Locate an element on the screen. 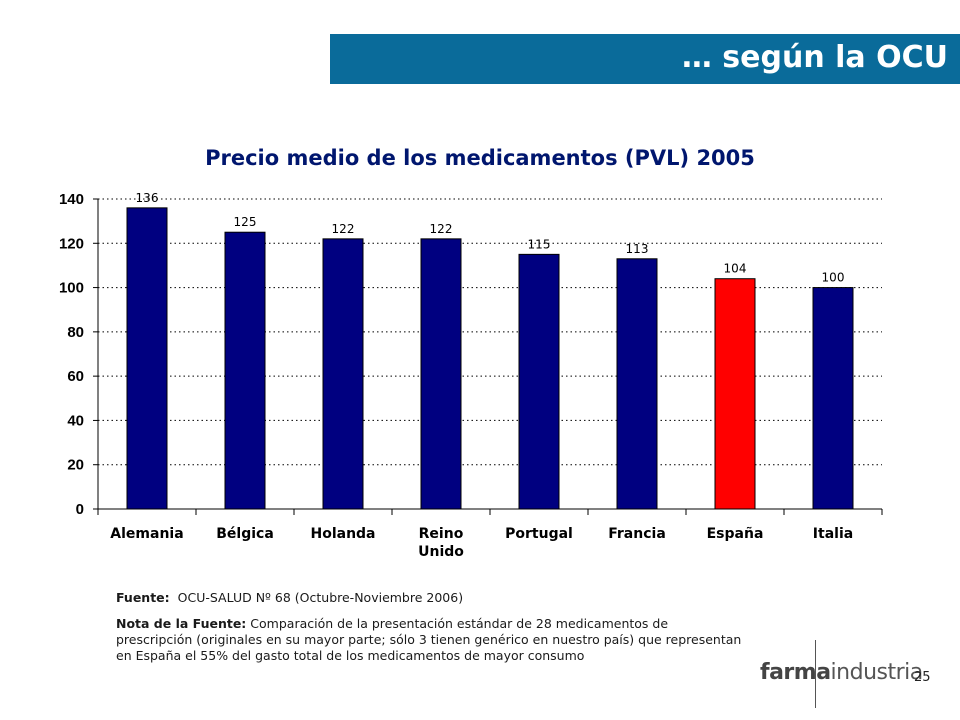  category-label-1: Bélgica is located at coordinates (245, 534).